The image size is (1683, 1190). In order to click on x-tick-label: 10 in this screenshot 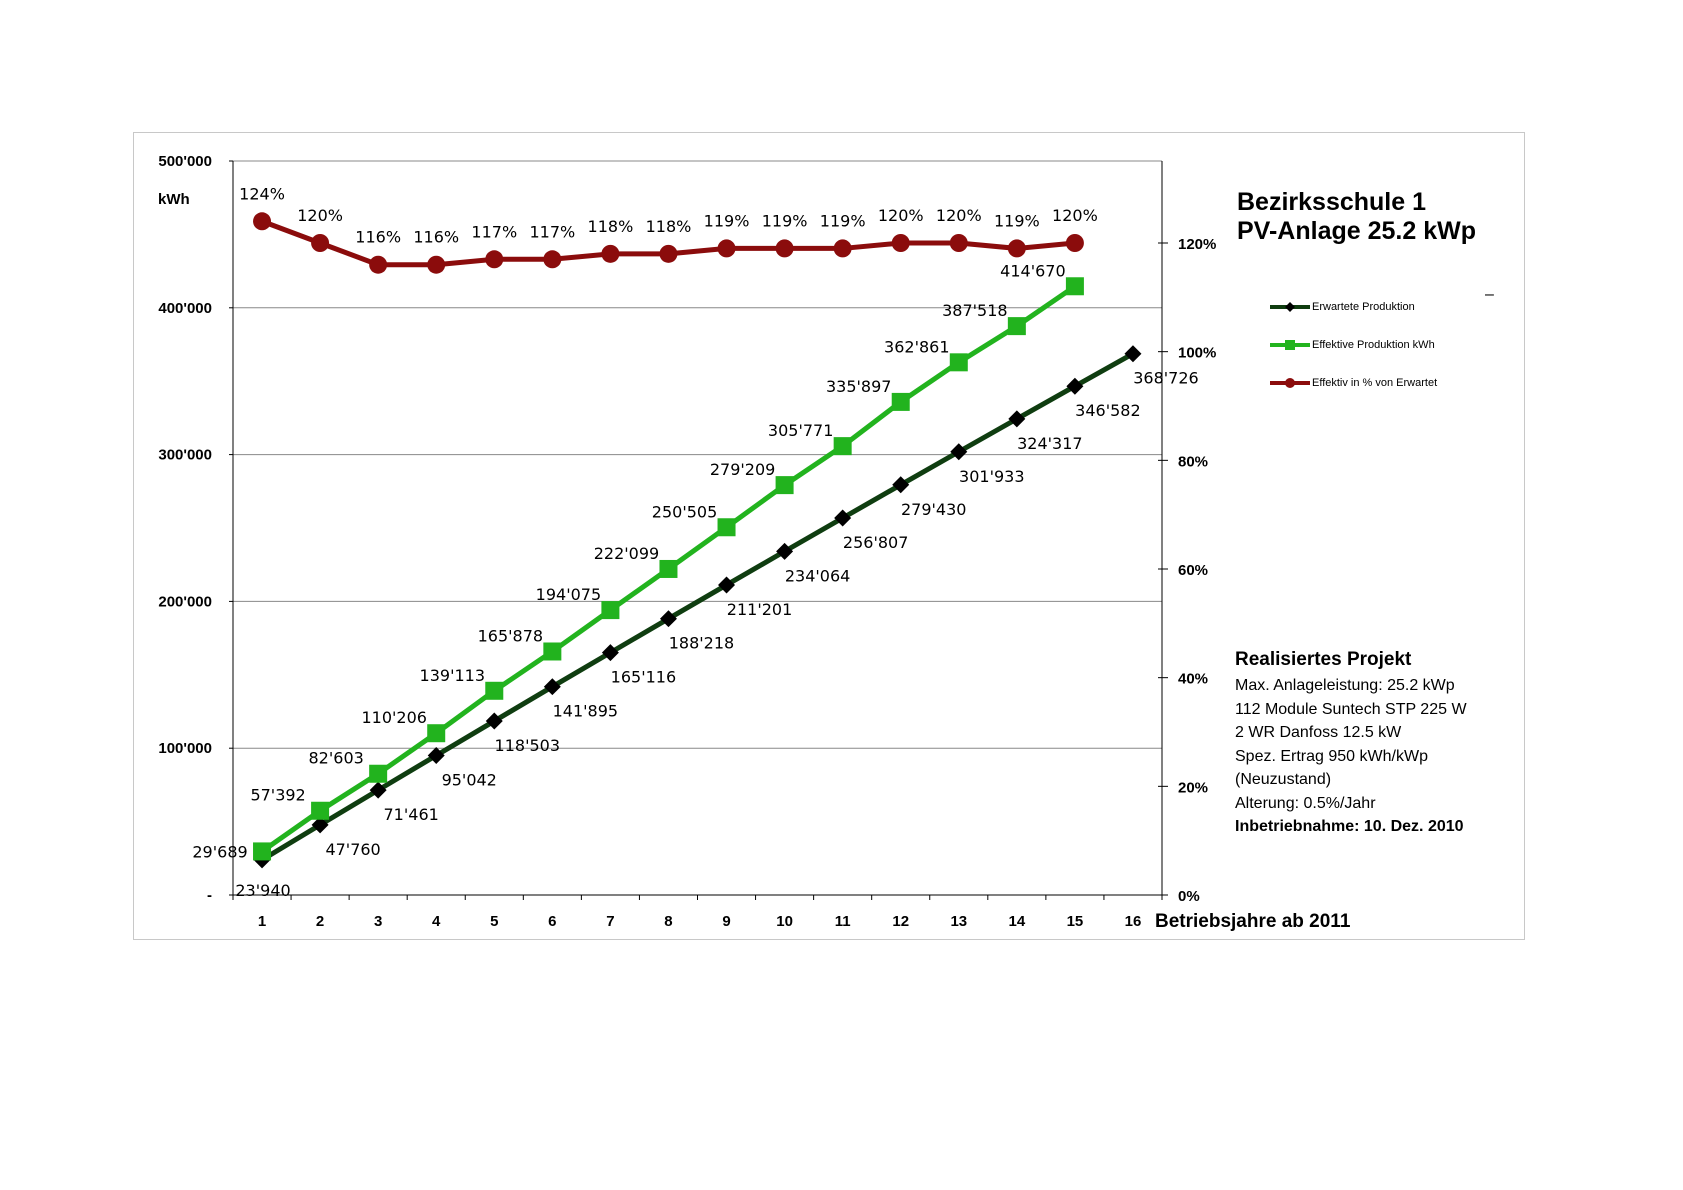, I will do `click(784, 921)`.